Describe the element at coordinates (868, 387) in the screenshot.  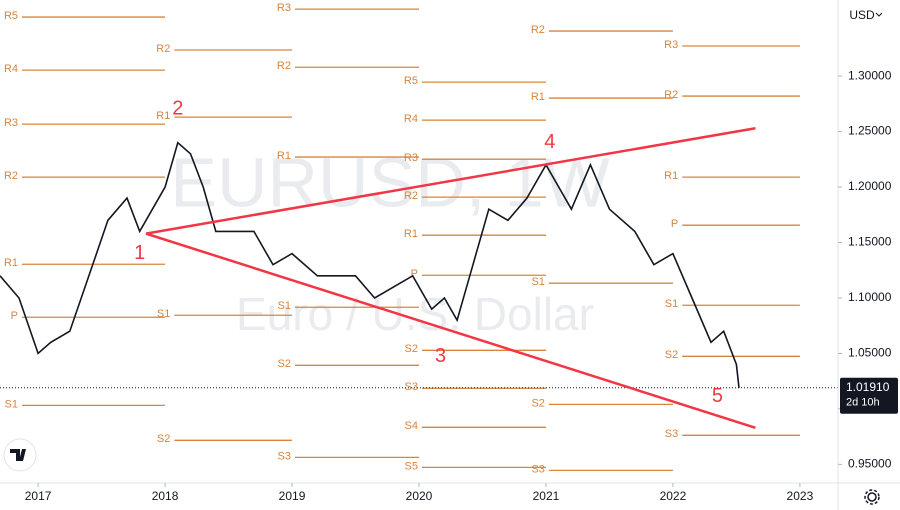
I see `last-price-label: 1.01910` at that location.